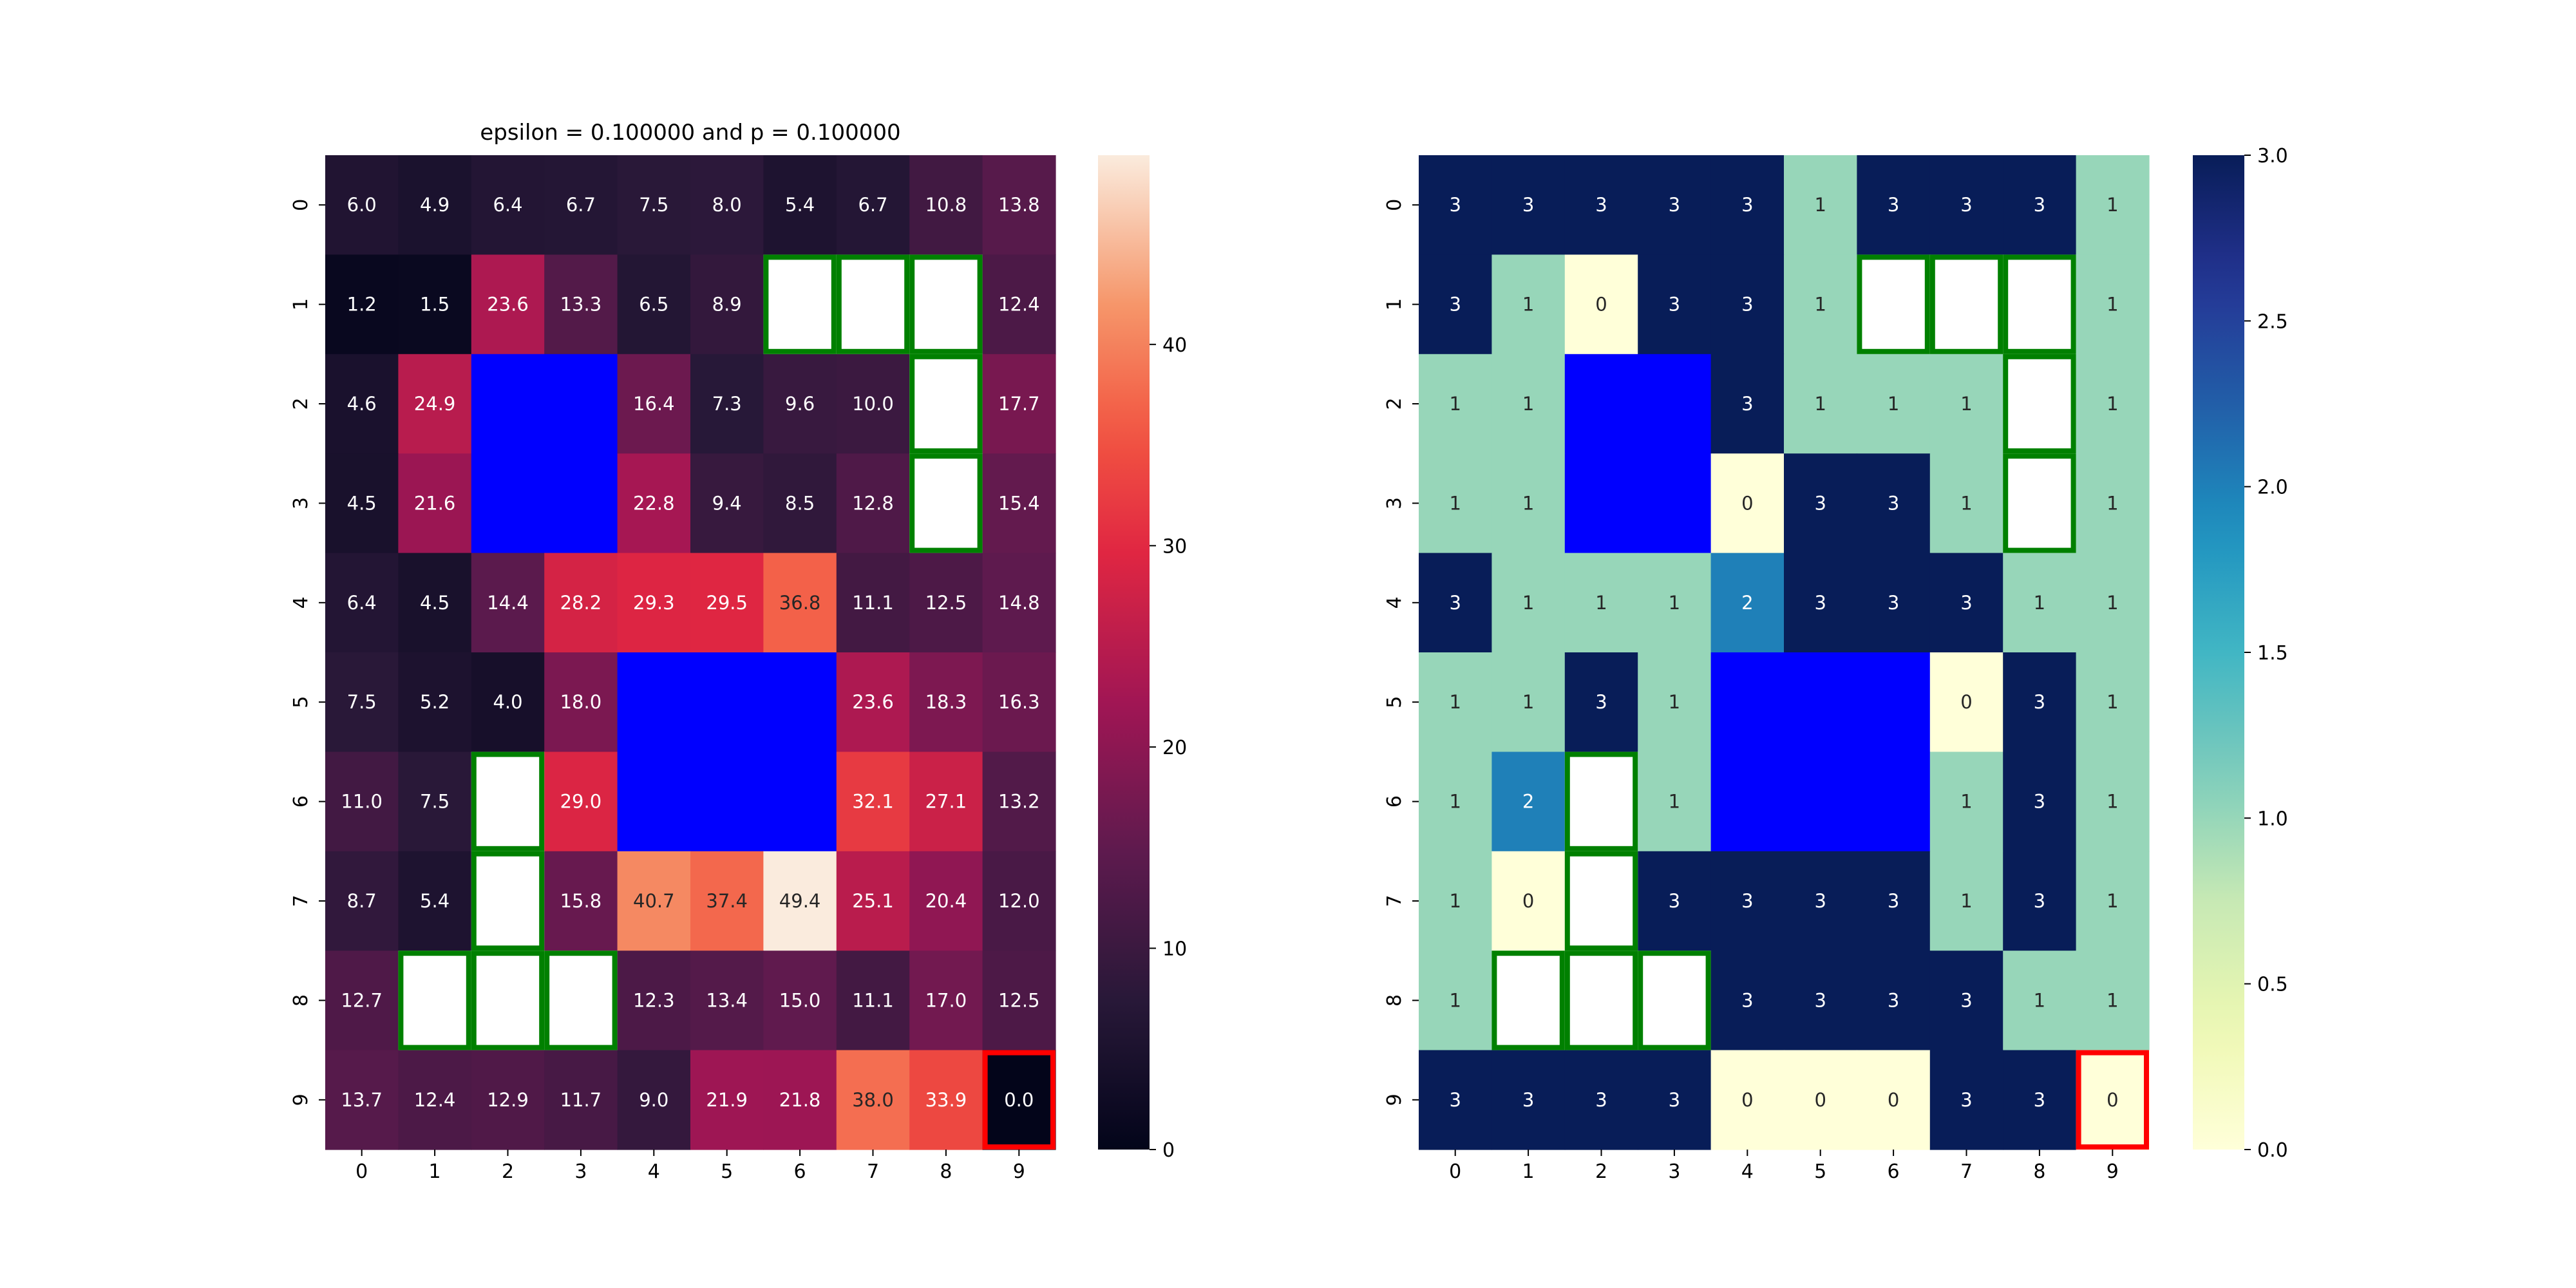 The image size is (2576, 1288). What do you see at coordinates (362, 1100) in the screenshot?
I see `cell-label: 13.7` at bounding box center [362, 1100].